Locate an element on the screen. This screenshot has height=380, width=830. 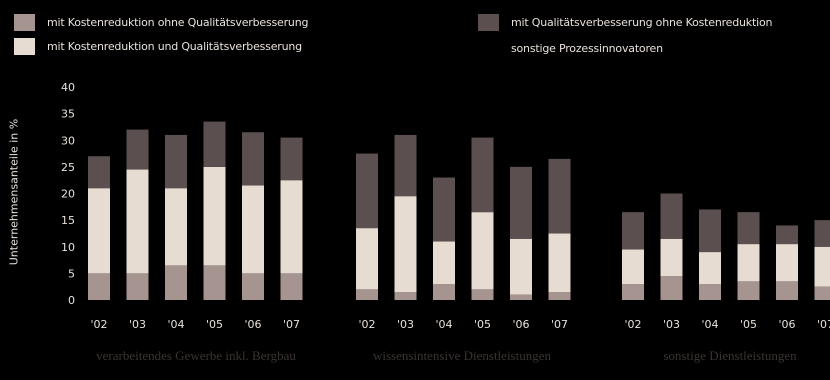
y-tick-label: 35 is located at coordinates (68, 114).